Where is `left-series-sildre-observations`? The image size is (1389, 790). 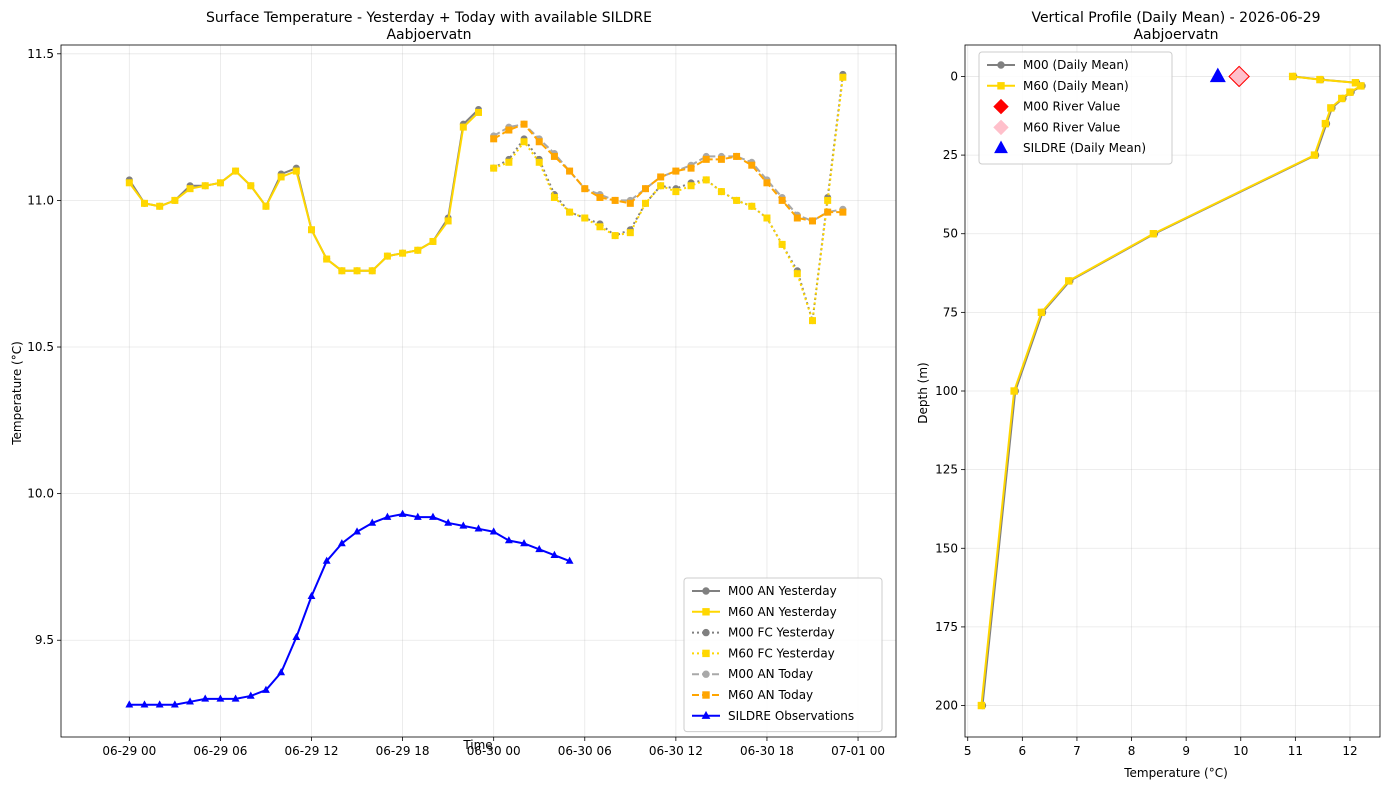
left-series-sildre-observations is located at coordinates (349, 608).